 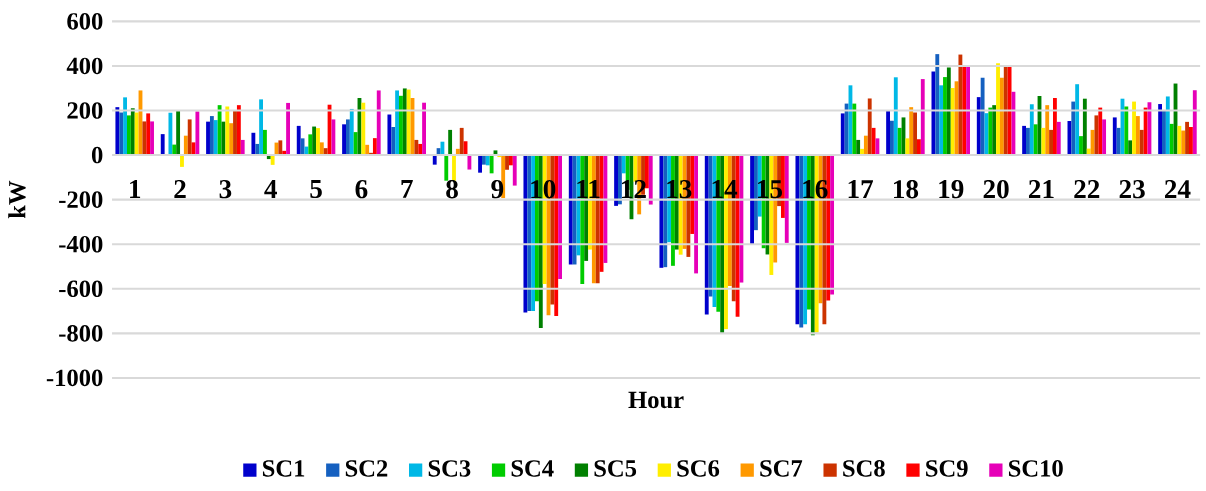 I want to click on x-tick-label: 24, so click(x=1177, y=189).